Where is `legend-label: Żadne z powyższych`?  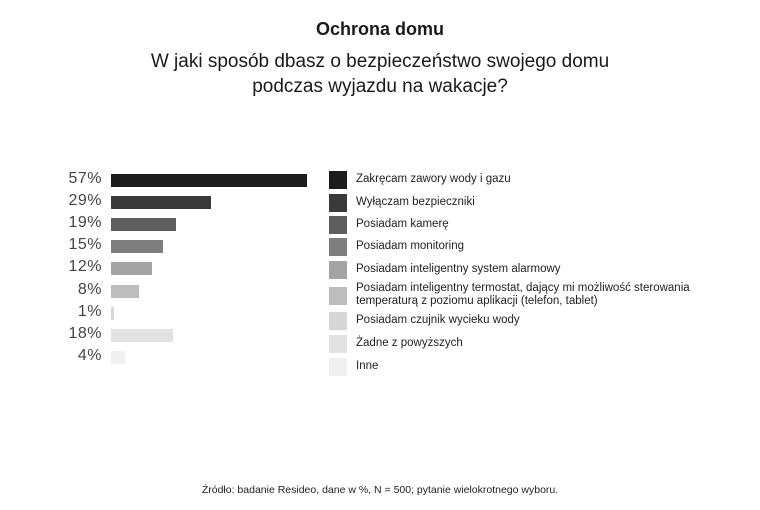 legend-label: Żadne z powyższych is located at coordinates (409, 343).